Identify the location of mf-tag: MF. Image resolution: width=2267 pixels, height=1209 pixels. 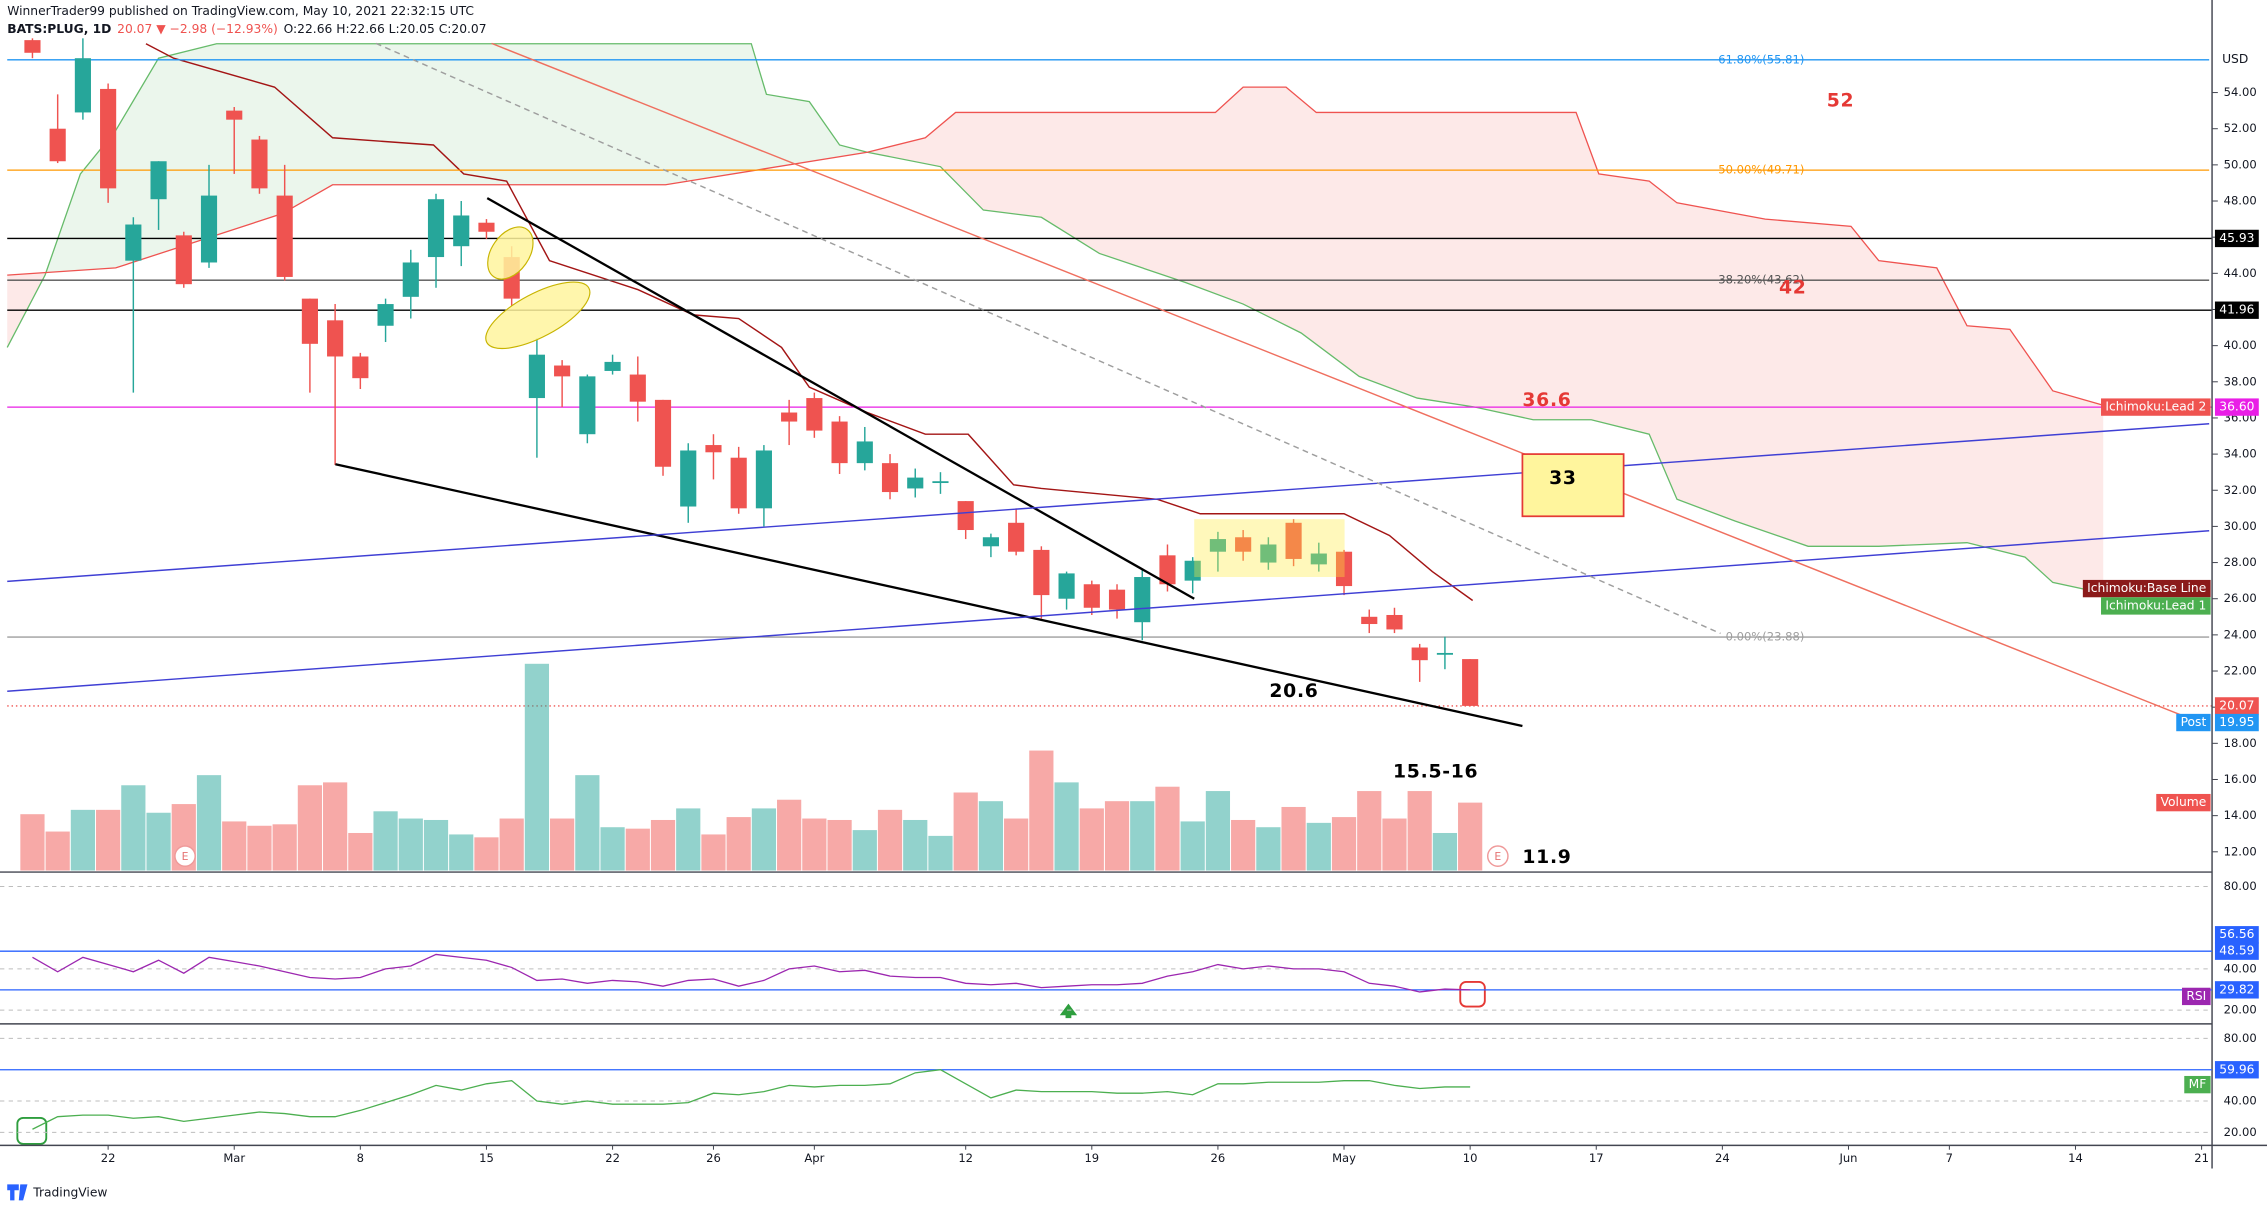
(2198, 1084).